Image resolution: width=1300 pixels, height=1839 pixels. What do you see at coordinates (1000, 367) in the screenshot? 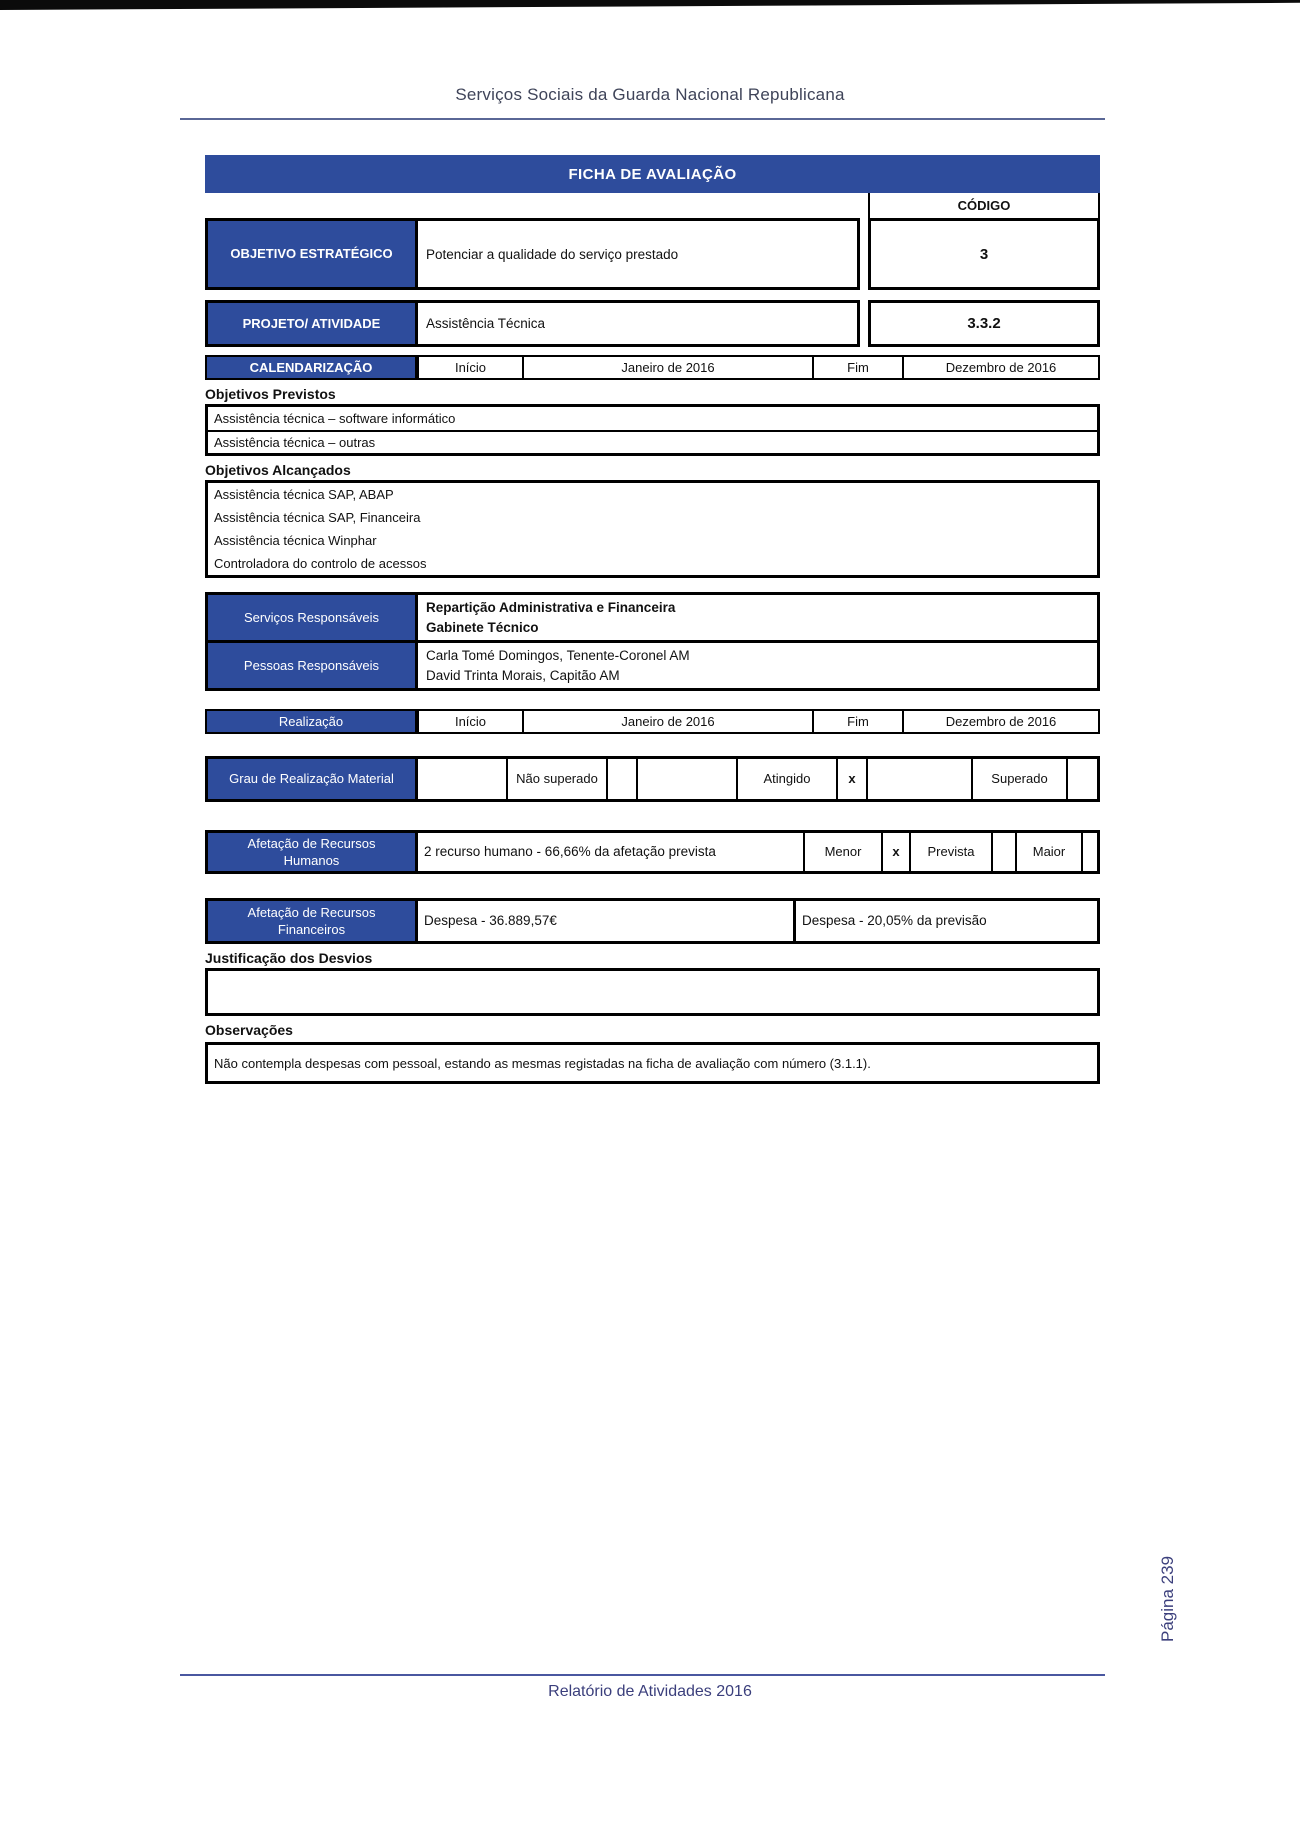
I see `calendarizacao-fim-value: Dezembro de 2016` at bounding box center [1000, 367].